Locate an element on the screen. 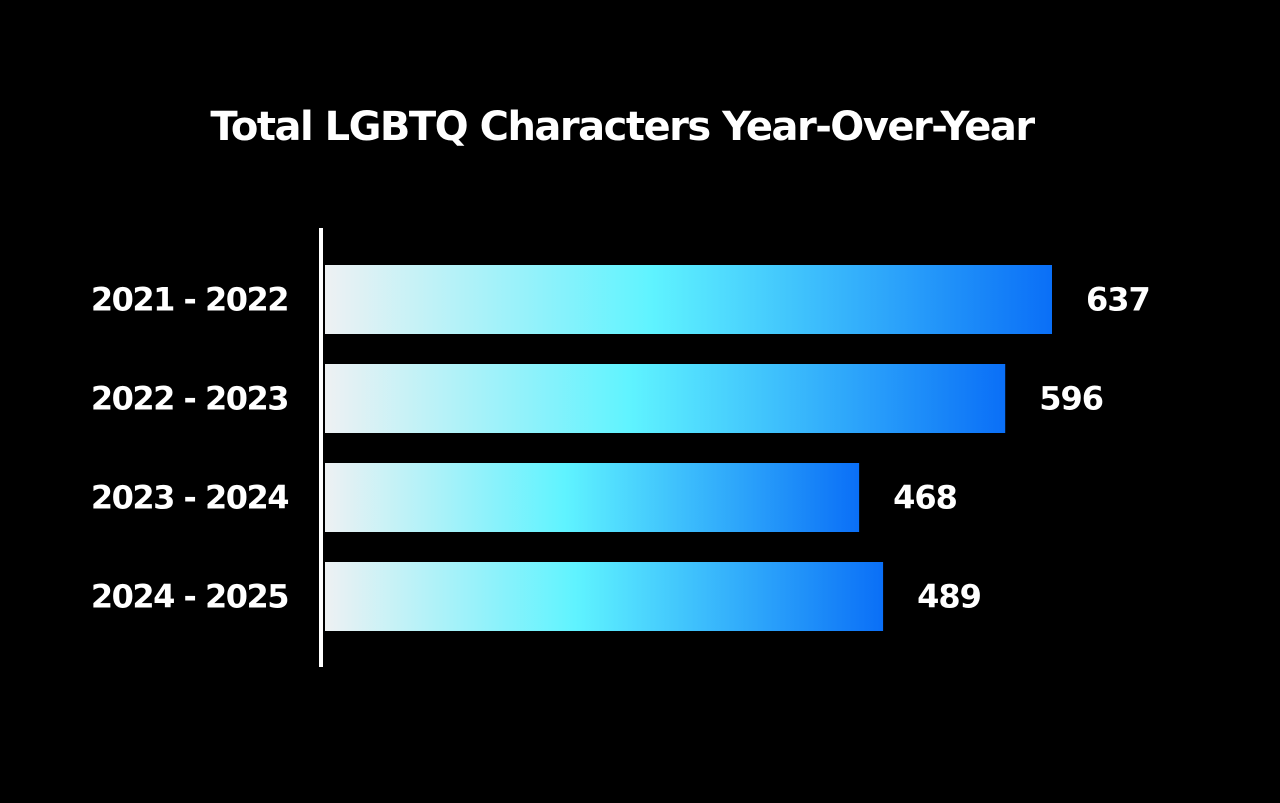  value-label-2: 596 is located at coordinates (1071, 399).